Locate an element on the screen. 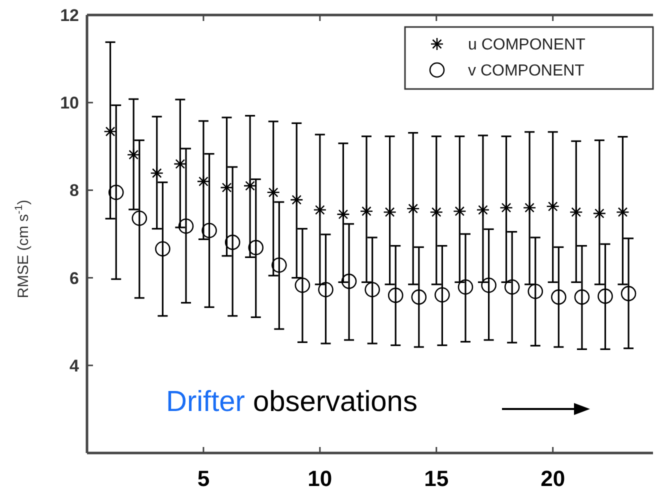 The image size is (658, 493). x-tick-label: 20 is located at coordinates (553, 478).